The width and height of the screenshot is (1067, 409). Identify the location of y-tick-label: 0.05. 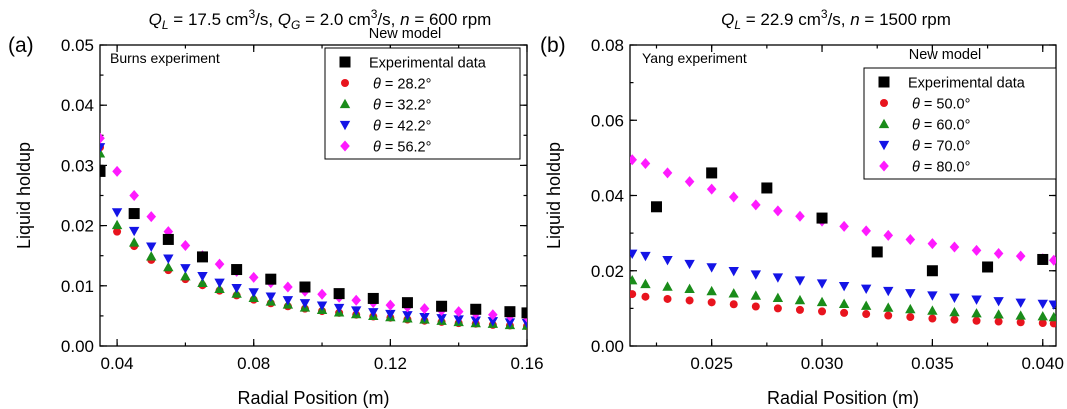
(77, 45).